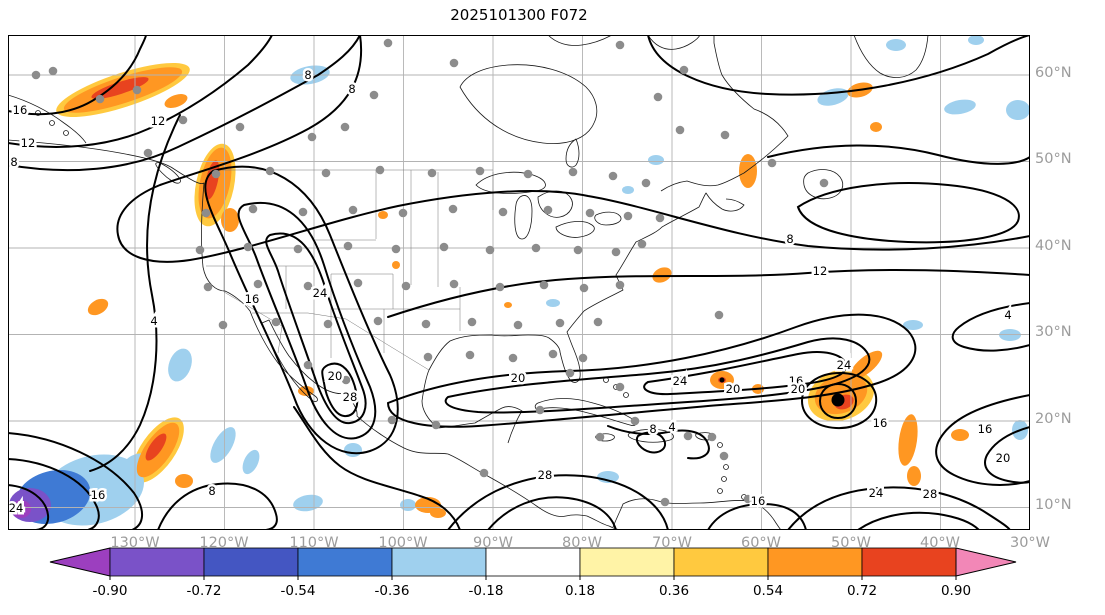  I want to click on lon-tick-label: 40°W, so click(940, 543).